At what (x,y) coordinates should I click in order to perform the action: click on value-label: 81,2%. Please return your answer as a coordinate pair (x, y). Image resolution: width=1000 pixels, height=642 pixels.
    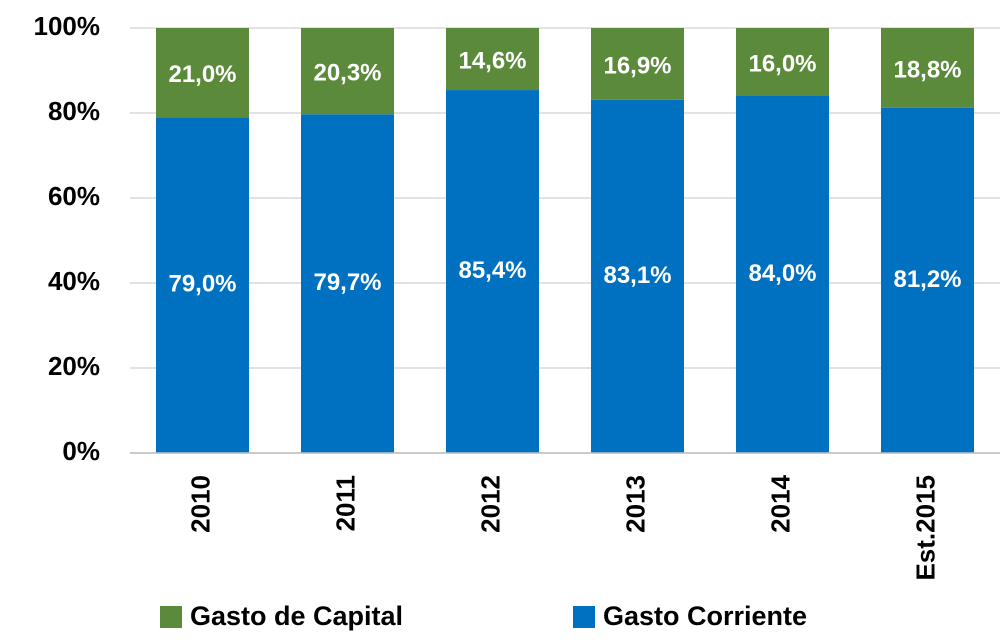
    Looking at the image, I should click on (927, 279).